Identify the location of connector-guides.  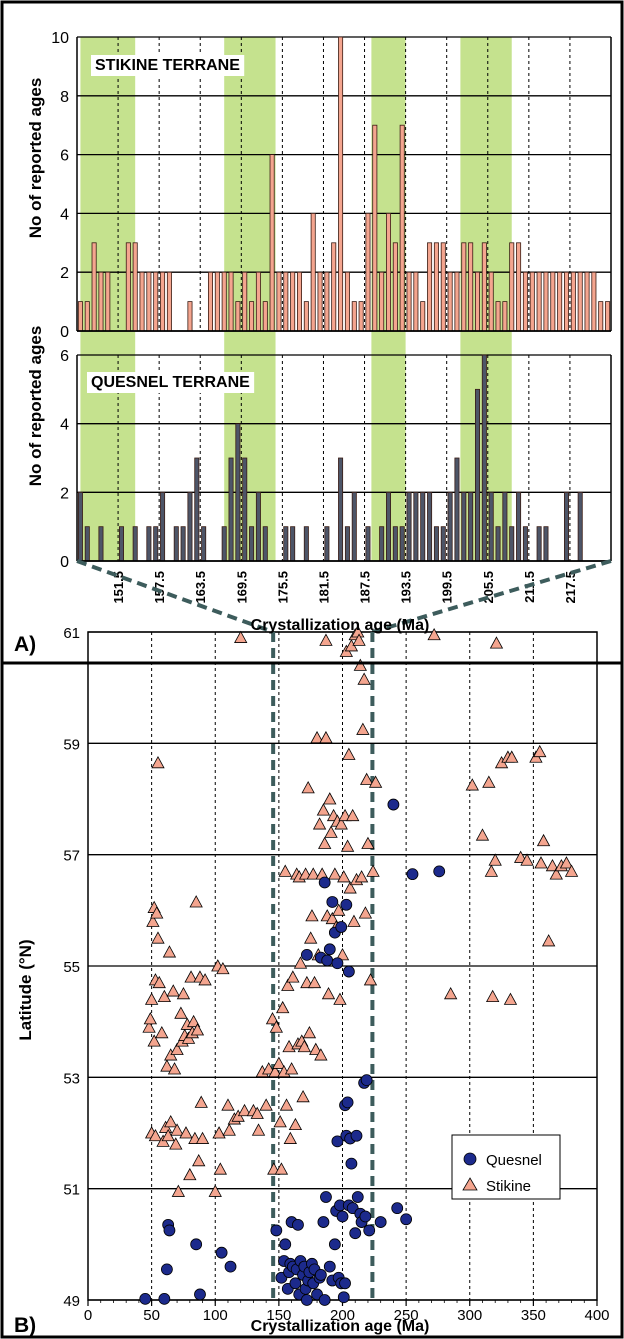
(344, 596).